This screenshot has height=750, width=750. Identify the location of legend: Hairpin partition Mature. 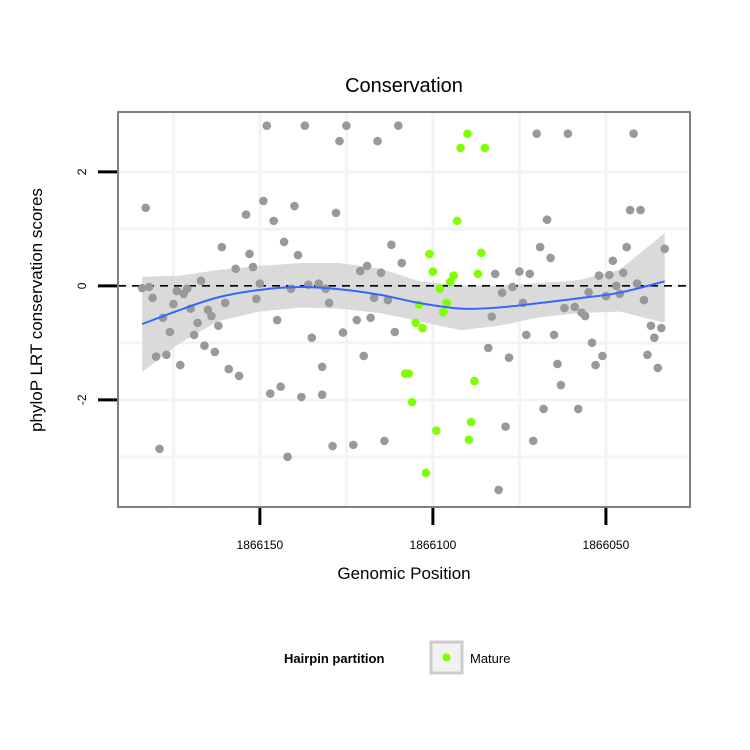
(397, 657).